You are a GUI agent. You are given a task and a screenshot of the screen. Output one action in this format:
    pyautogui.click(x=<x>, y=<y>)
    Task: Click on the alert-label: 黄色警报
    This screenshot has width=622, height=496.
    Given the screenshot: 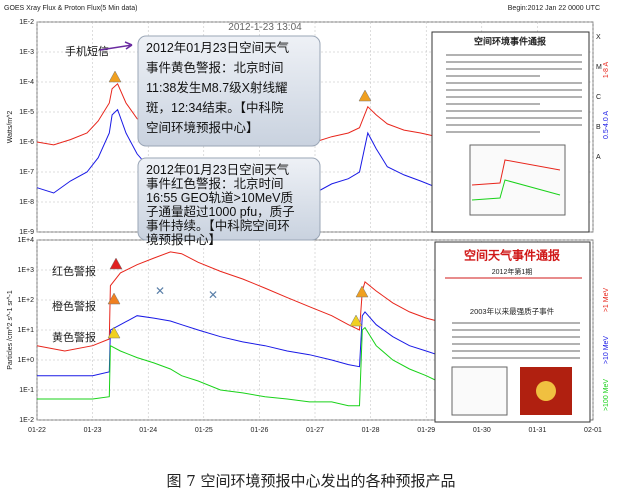 What is the action you would take?
    pyautogui.click(x=74, y=337)
    